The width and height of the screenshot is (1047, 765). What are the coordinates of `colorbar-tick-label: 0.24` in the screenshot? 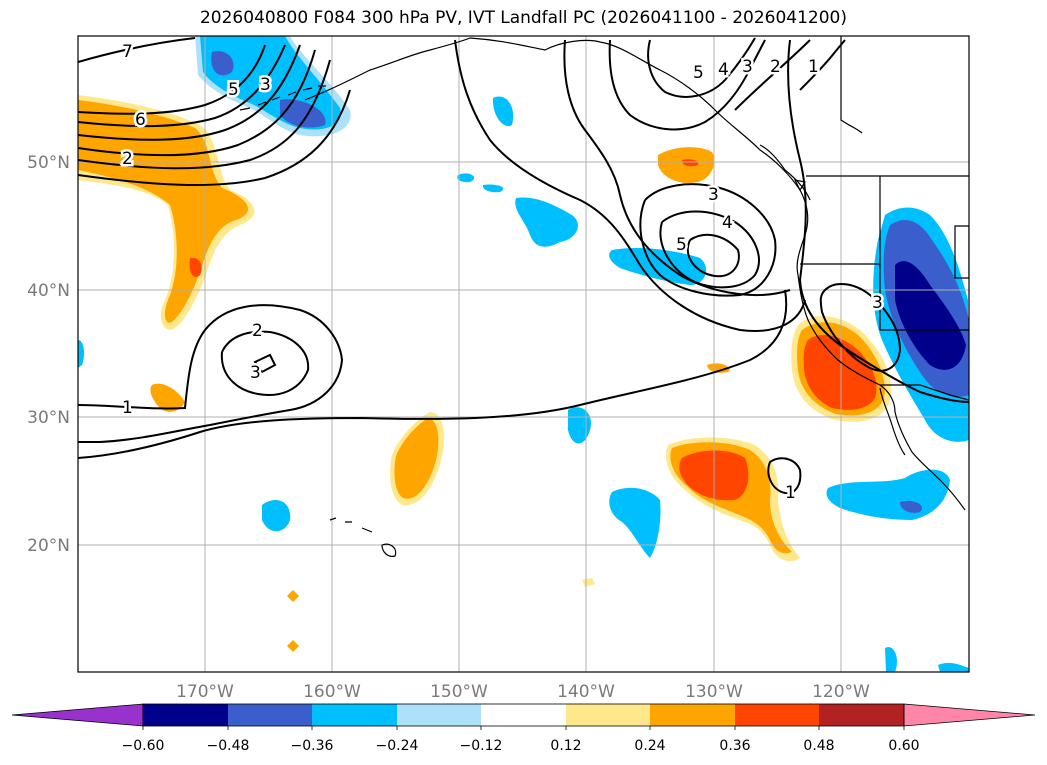 It's located at (649, 746).